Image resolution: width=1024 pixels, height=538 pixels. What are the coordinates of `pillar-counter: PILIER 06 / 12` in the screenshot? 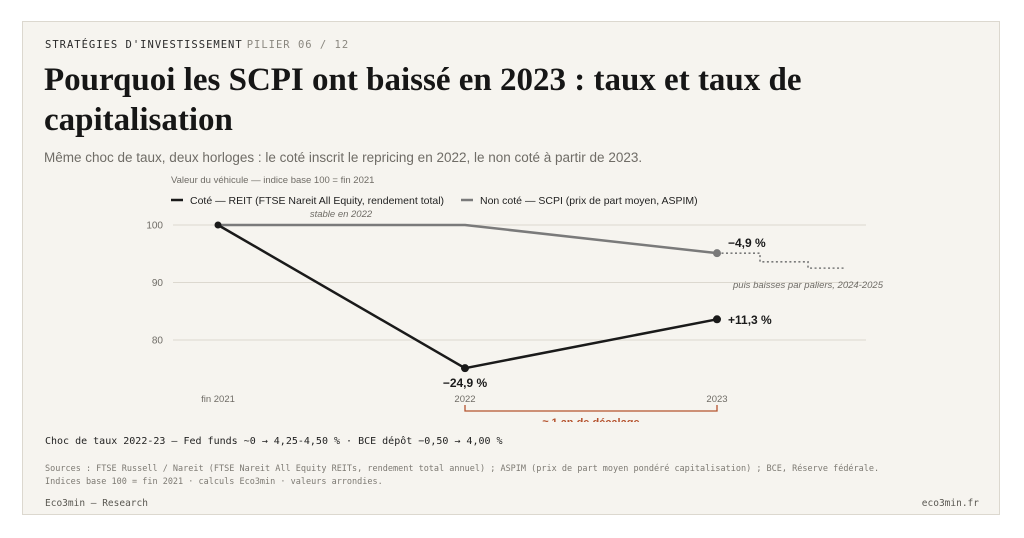 It's located at (298, 45).